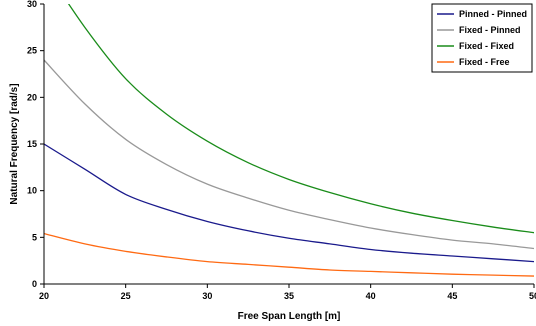 This screenshot has height=326, width=536. What do you see at coordinates (32, 4) in the screenshot?
I see `y-tick-label: 30` at bounding box center [32, 4].